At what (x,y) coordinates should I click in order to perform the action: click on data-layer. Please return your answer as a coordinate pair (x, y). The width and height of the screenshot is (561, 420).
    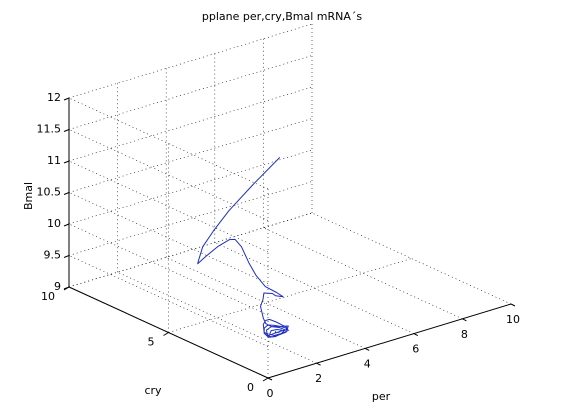
    Looking at the image, I should click on (243, 247).